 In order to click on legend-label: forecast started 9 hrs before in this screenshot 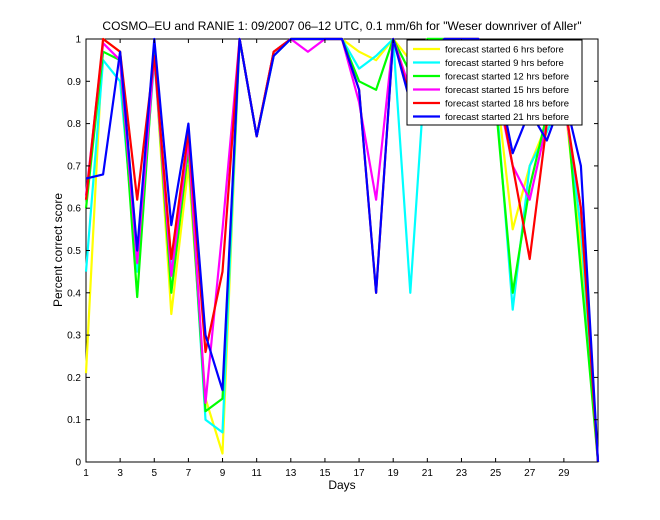, I will do `click(504, 63)`.